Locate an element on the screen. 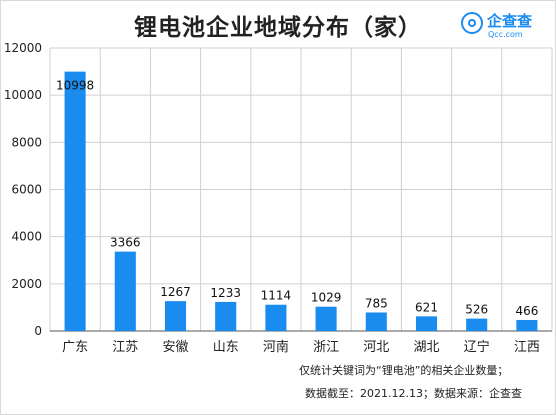 Image resolution: width=556 pixels, height=415 pixels. data-label: 621 is located at coordinates (426, 307).